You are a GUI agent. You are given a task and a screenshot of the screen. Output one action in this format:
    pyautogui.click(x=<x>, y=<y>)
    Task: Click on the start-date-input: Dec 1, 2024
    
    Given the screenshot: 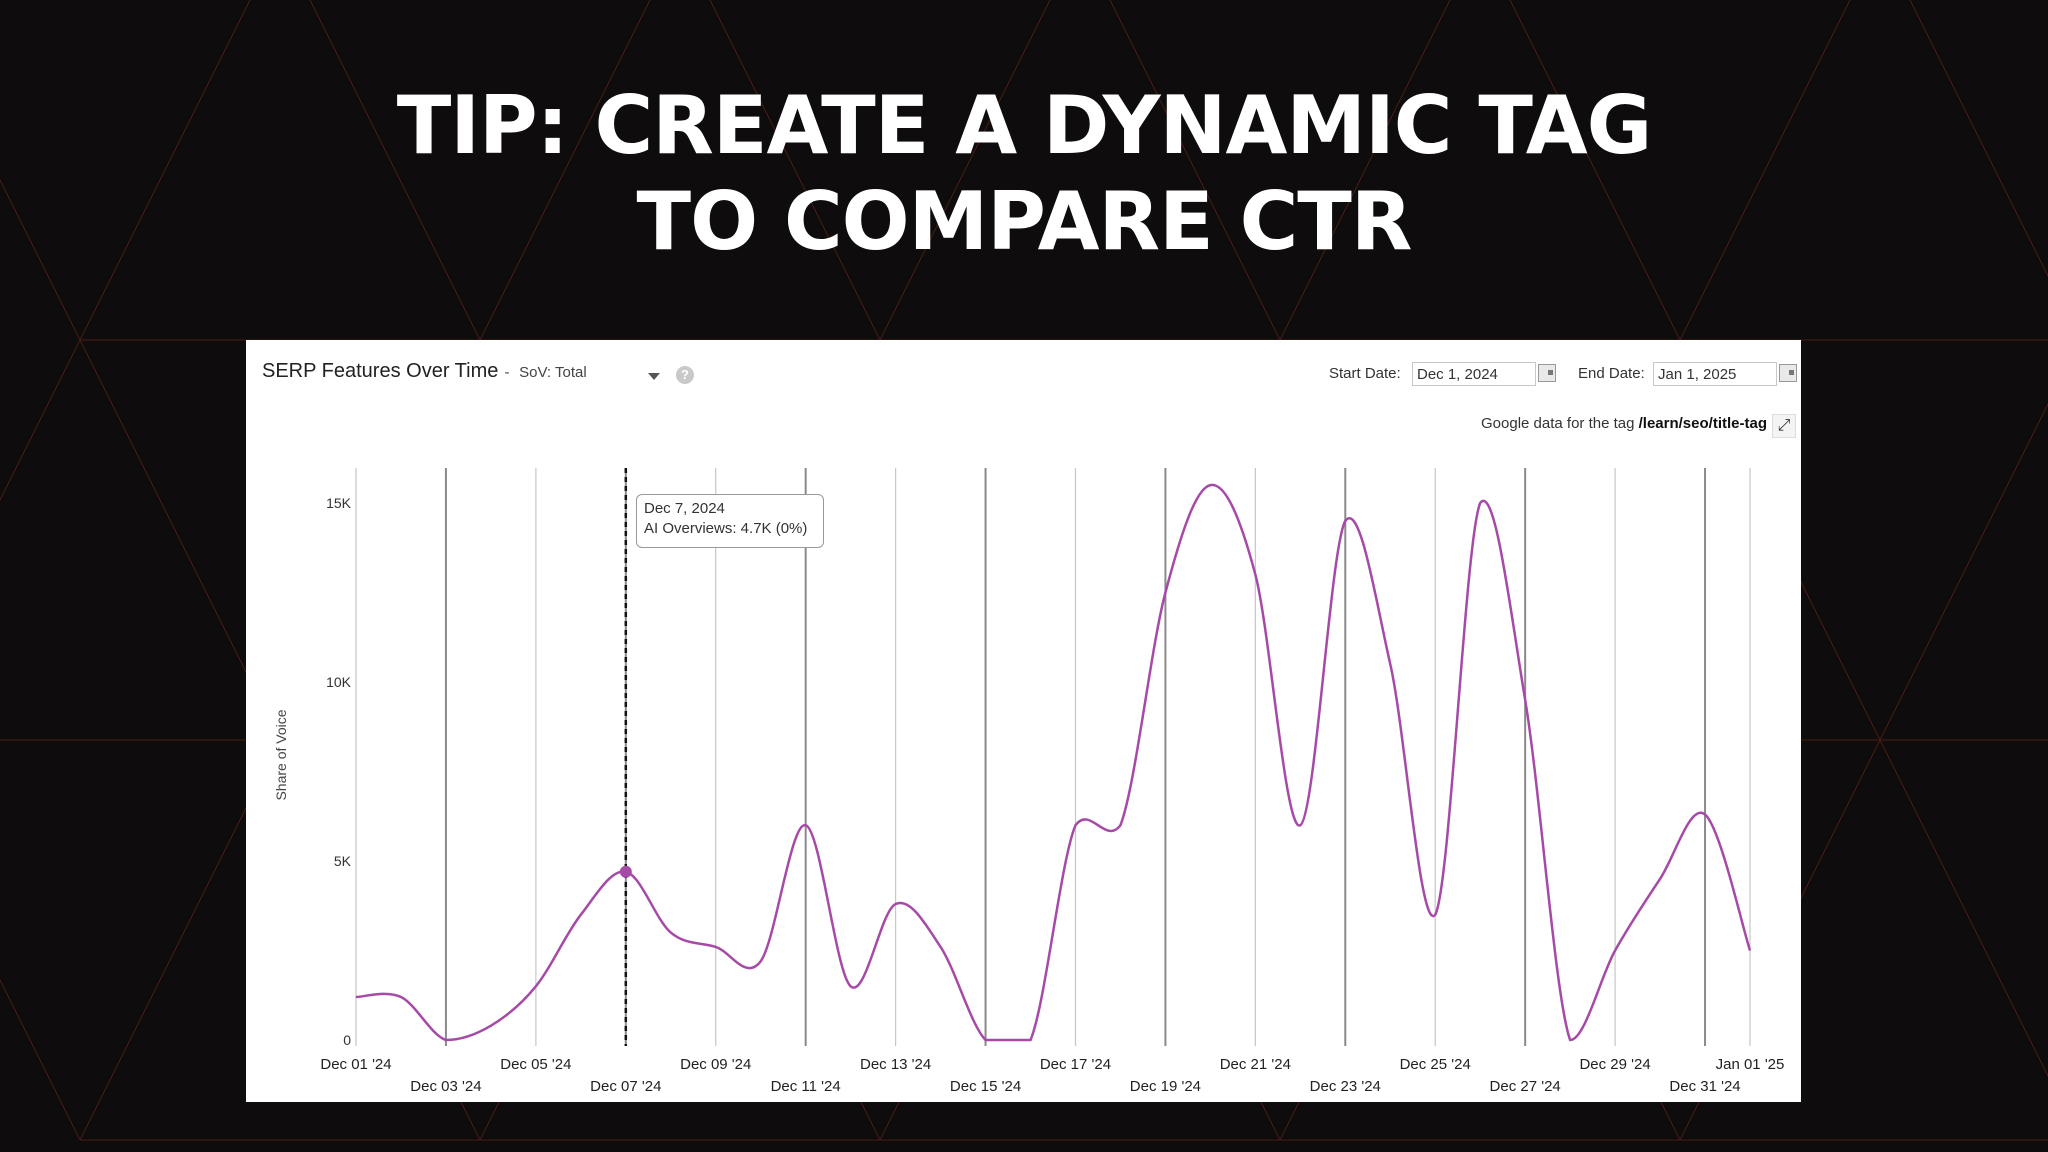 What is the action you would take?
    pyautogui.click(x=1474, y=374)
    